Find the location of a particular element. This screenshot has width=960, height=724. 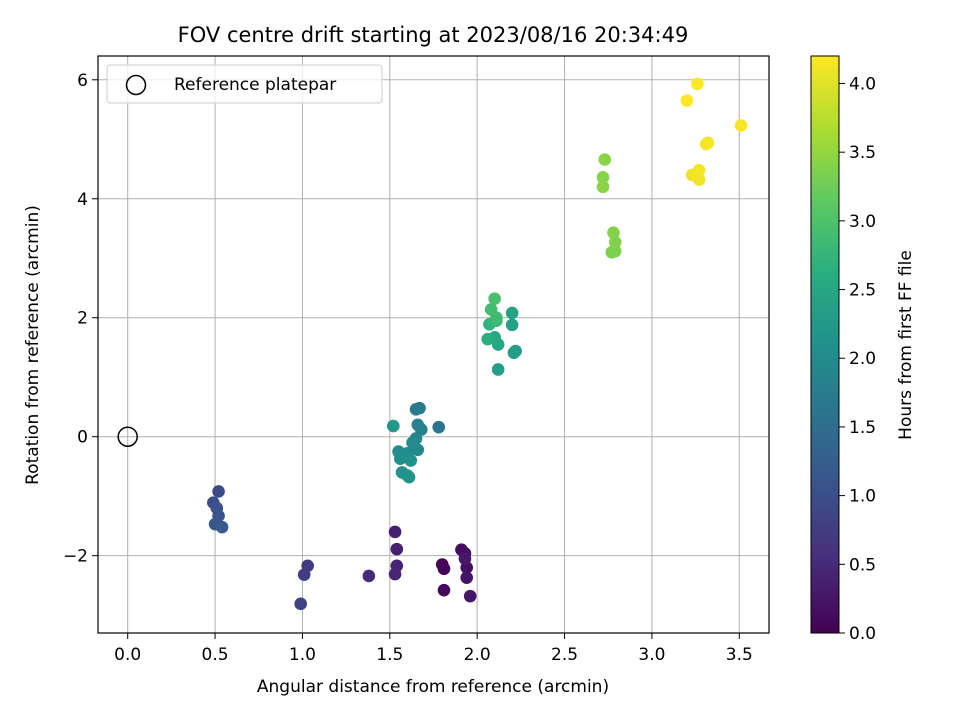

x-tick-label: 0.5 is located at coordinates (215, 655).